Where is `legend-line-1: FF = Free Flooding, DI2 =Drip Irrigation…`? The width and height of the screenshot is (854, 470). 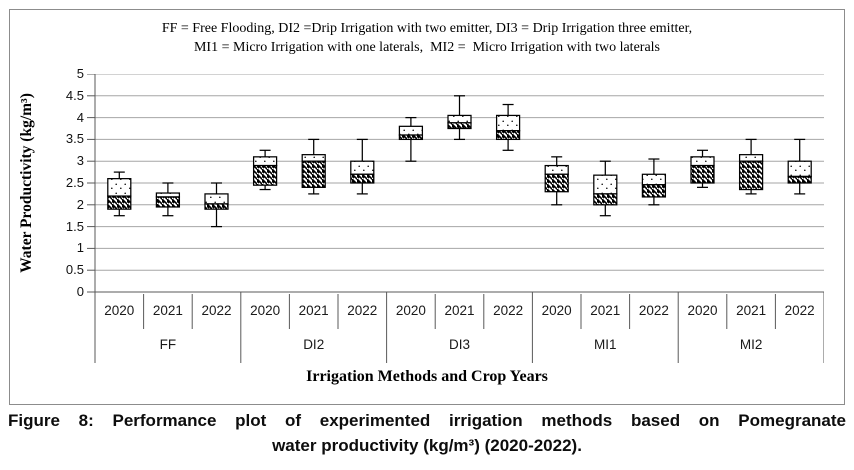 legend-line-1: FF = Free Flooding, DI2 =Drip Irrigation… is located at coordinates (427, 28).